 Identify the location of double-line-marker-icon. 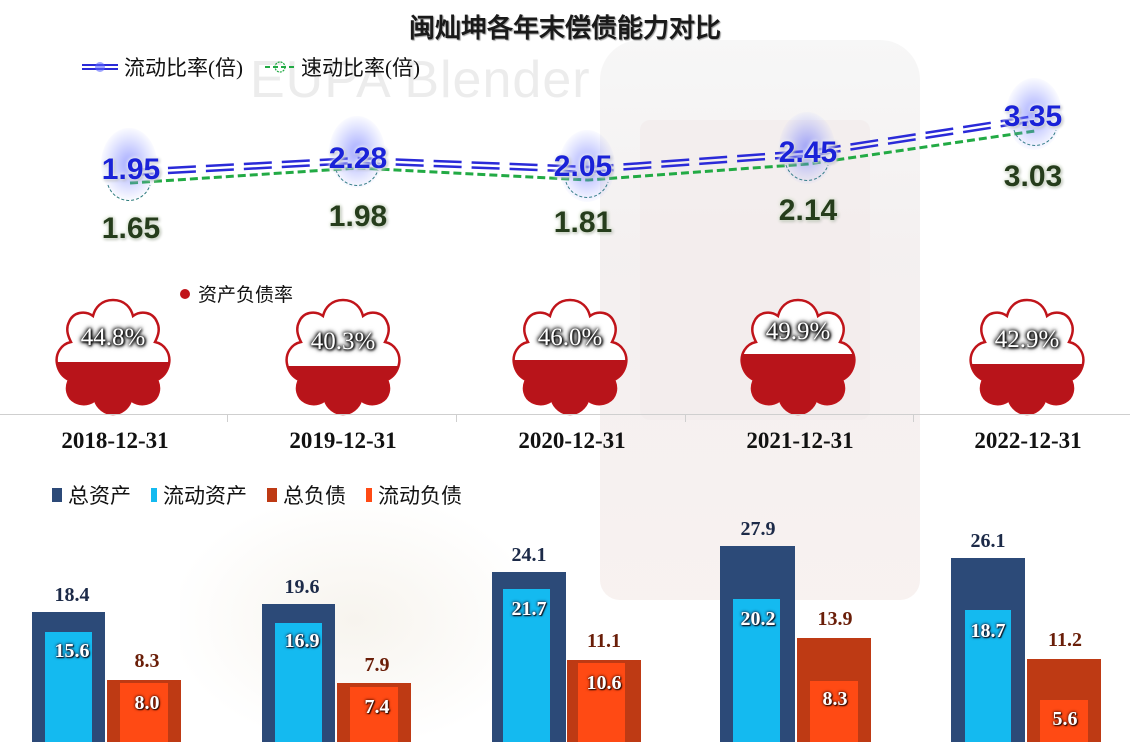
(100, 67).